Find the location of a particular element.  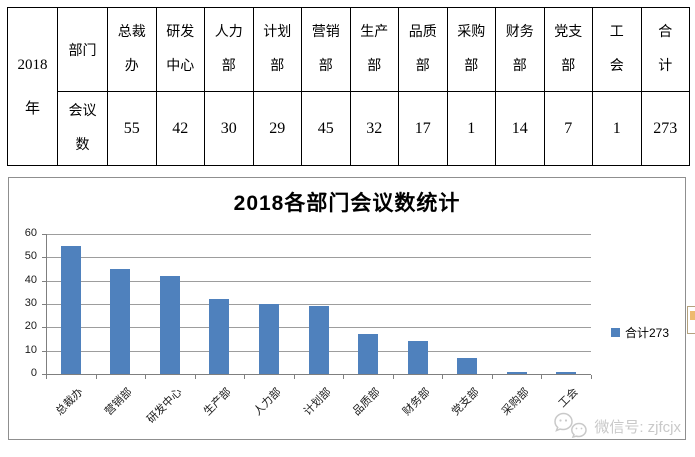

bar-人力部 is located at coordinates (269, 339).